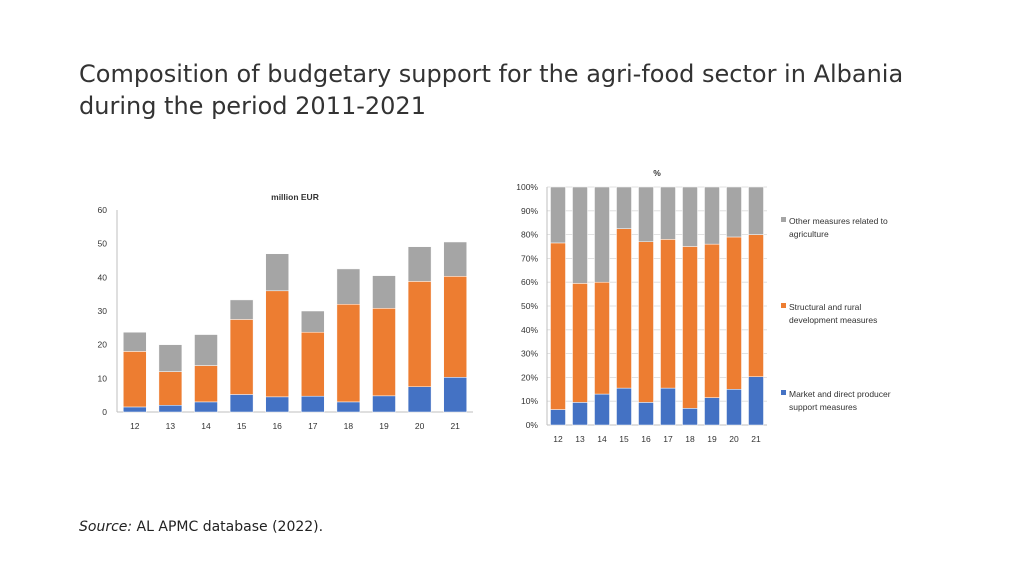 Image resolution: width=1024 pixels, height=576 pixels. Describe the element at coordinates (242, 426) in the screenshot. I see `left-chart-x-tick-label: 15` at that location.